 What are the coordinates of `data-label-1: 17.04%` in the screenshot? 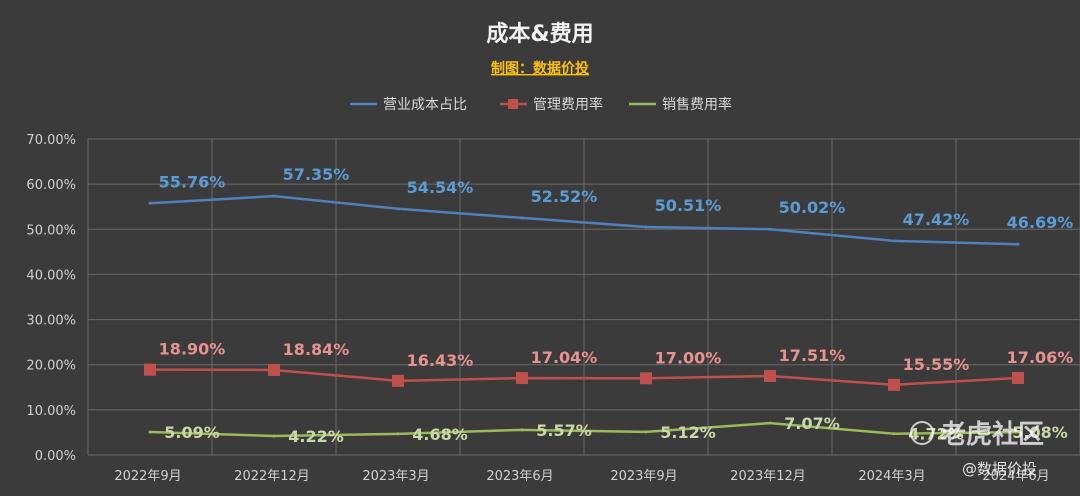 It's located at (564, 357).